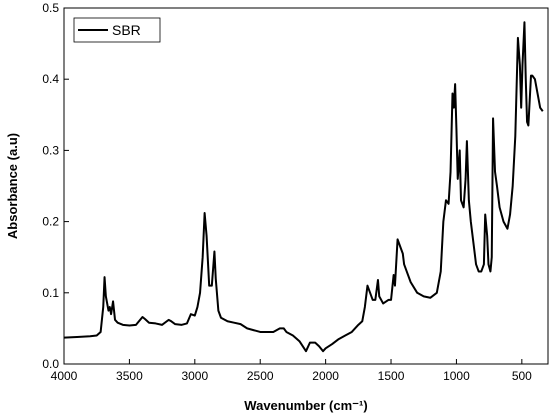 The width and height of the screenshot is (550, 418). I want to click on y-tick-label: 0.5, so click(50, 8).